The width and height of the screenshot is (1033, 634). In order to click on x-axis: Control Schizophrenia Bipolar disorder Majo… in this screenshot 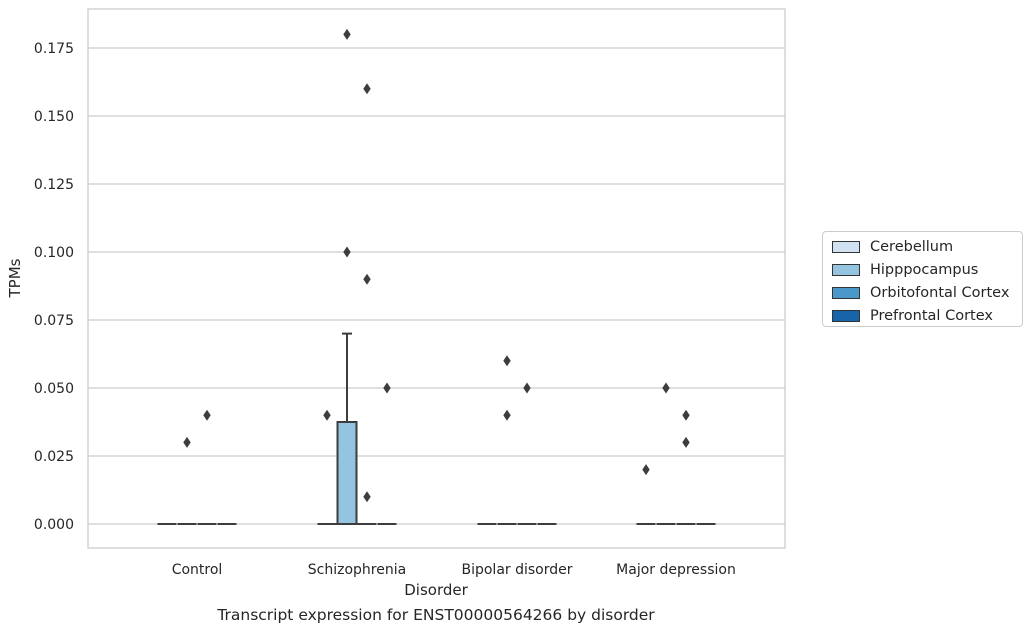, I will do `click(454, 570)`.